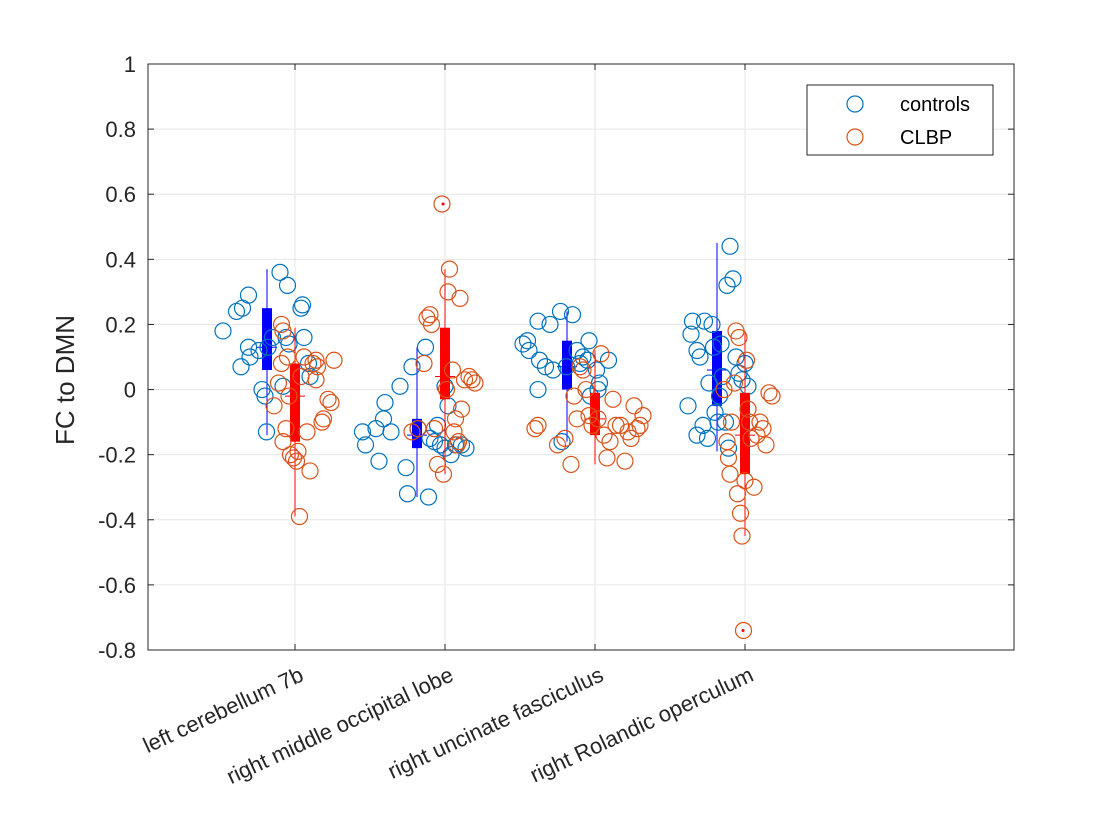 This screenshot has width=1120, height=840. What do you see at coordinates (117, 520) in the screenshot?
I see `y-tick-label: -0.4` at bounding box center [117, 520].